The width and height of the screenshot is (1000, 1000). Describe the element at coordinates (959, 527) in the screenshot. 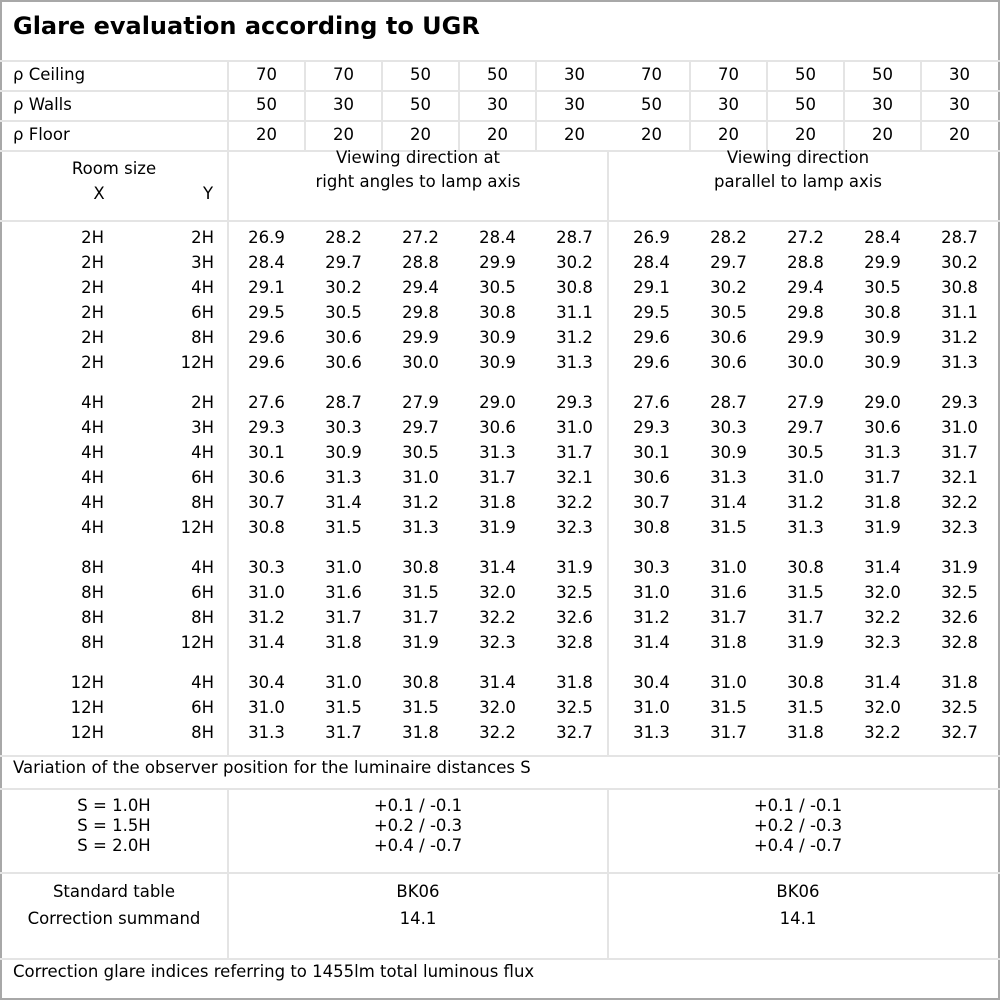

I see `ugr-value: 32.3` at that location.